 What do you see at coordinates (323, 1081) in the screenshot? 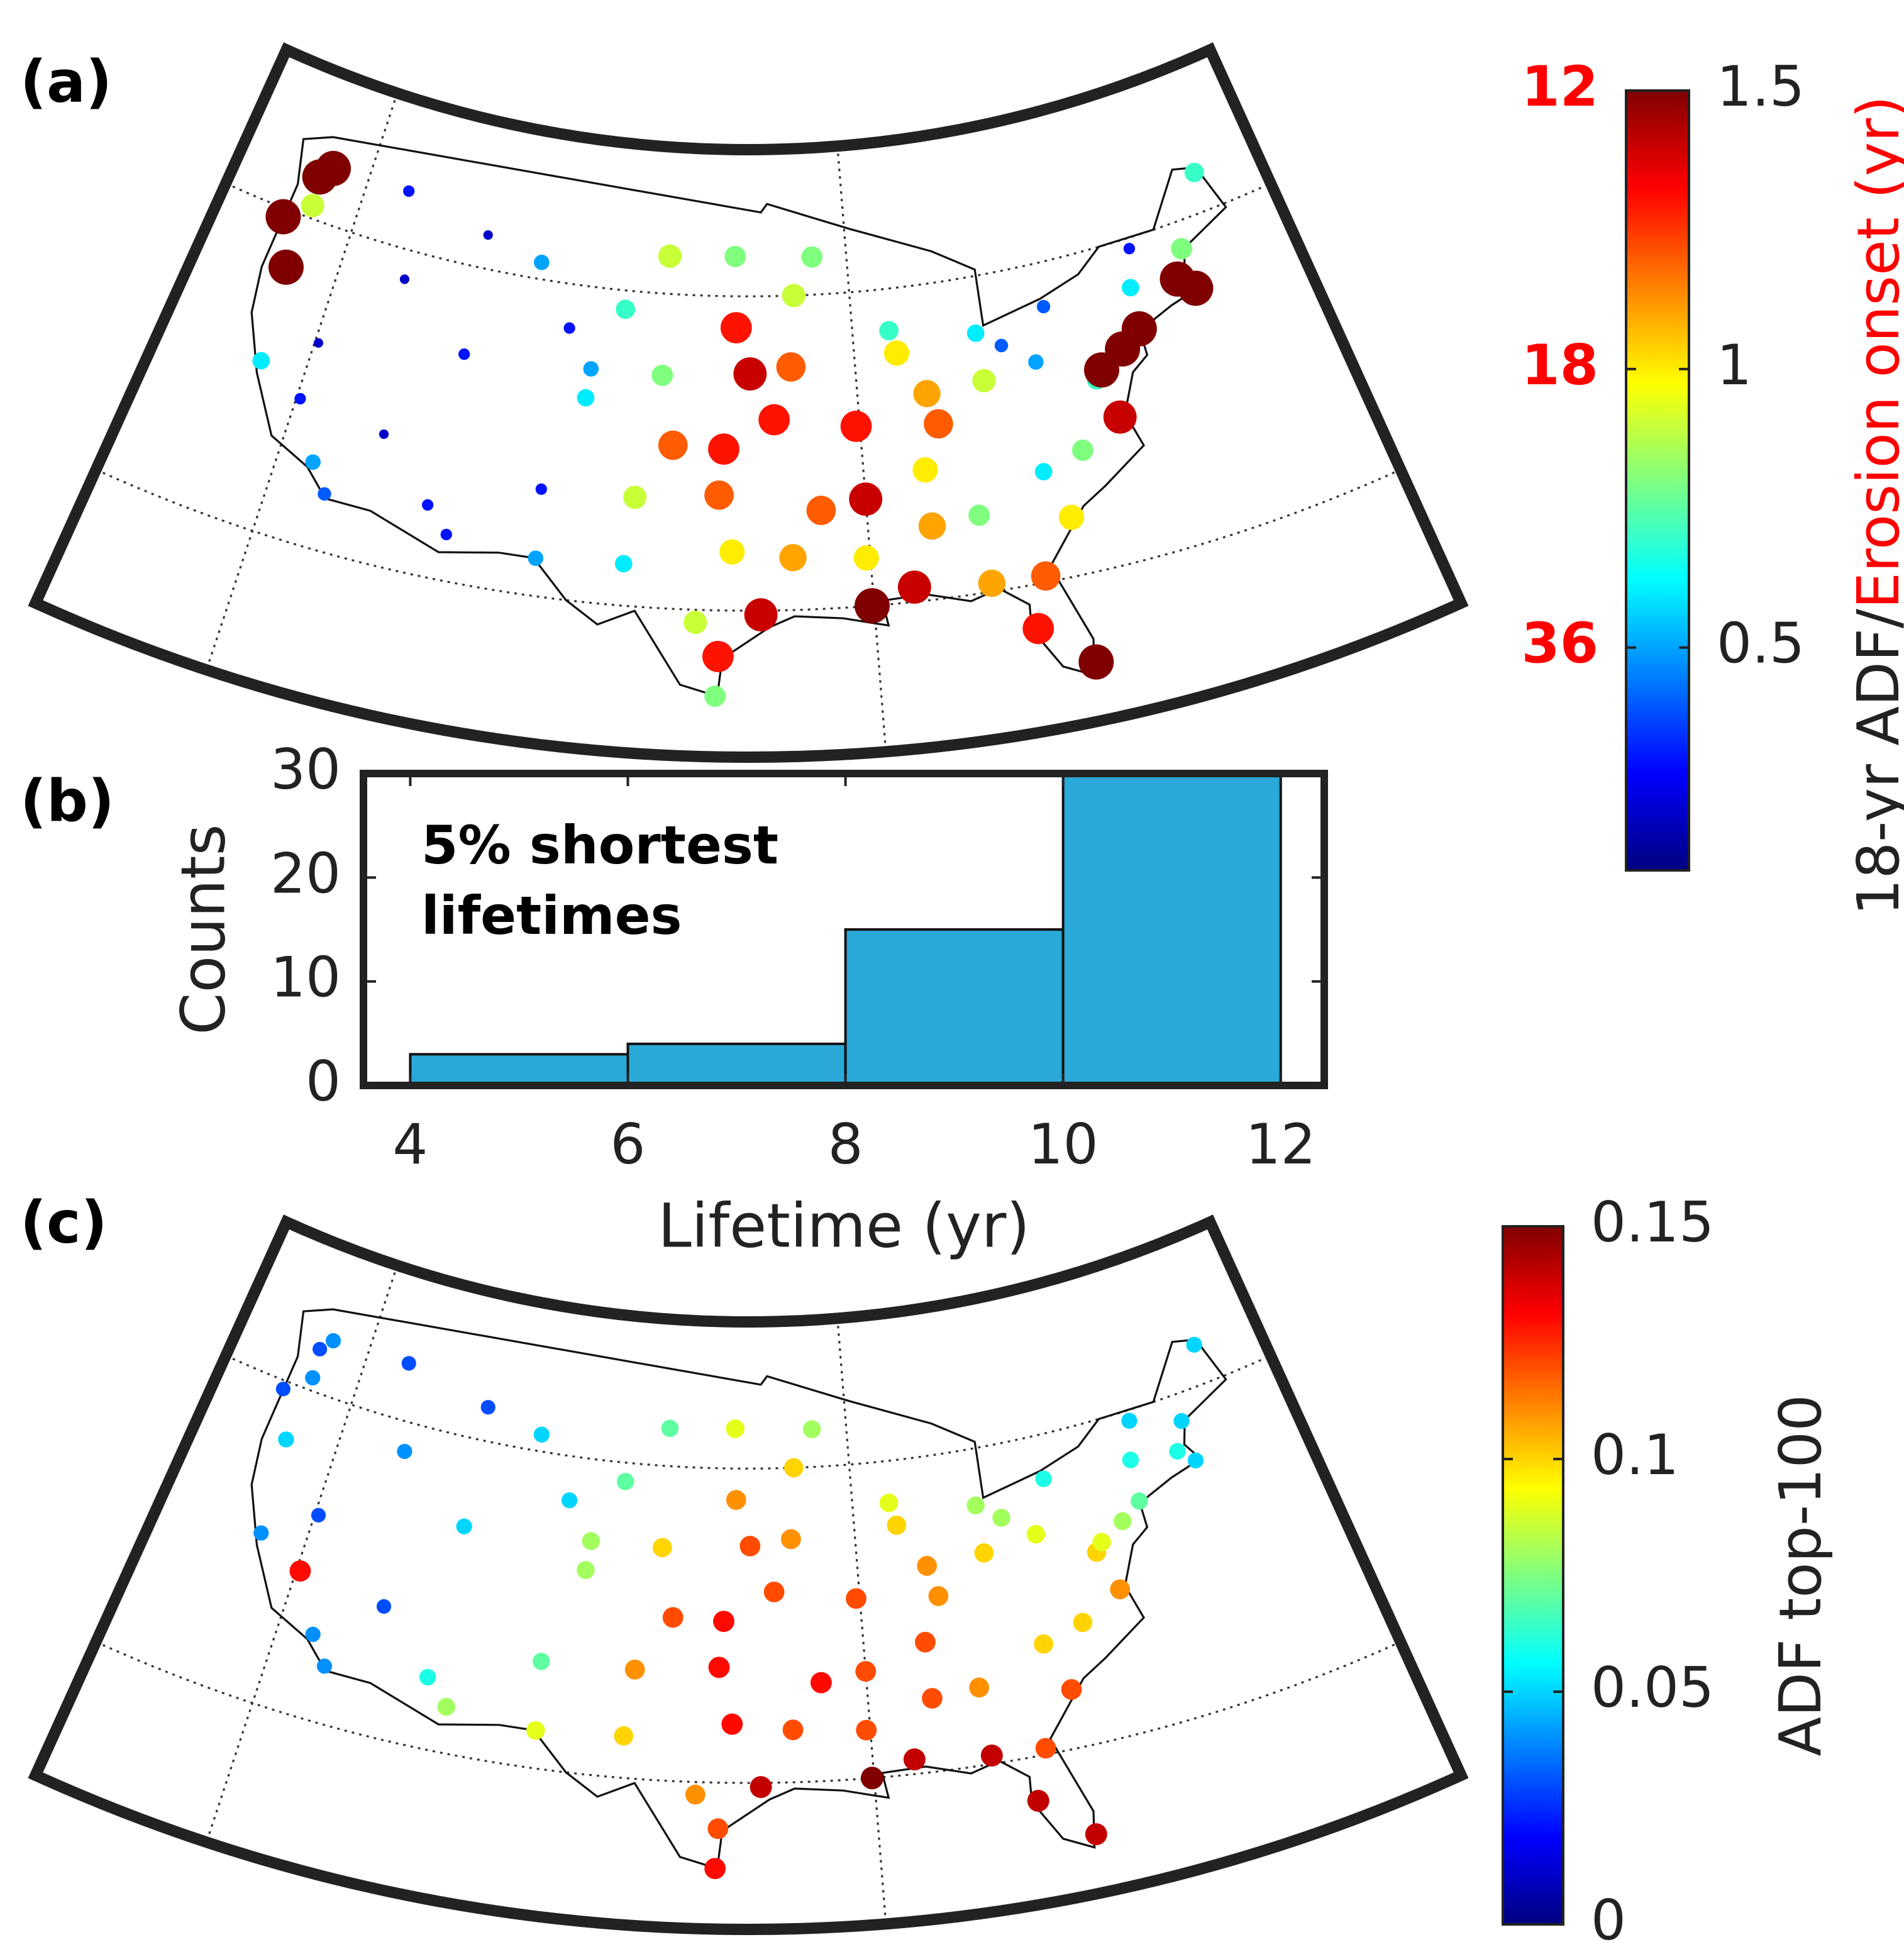
I see `y-tick-label: 0` at bounding box center [323, 1081].